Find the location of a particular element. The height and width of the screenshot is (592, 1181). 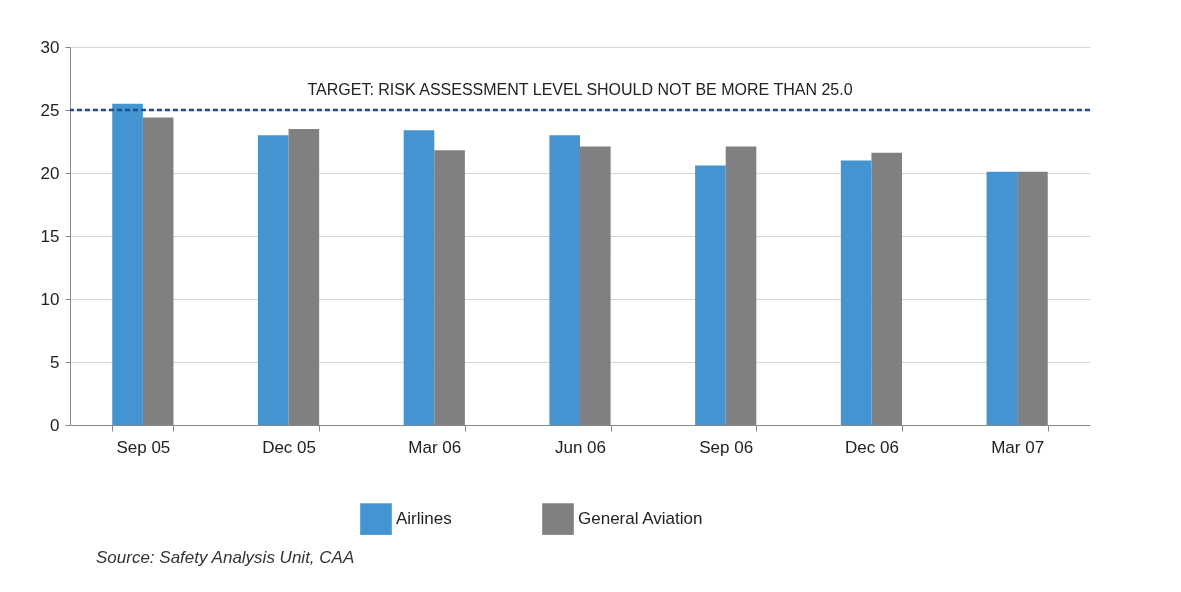

y-tick-label: 25 is located at coordinates (50, 110).